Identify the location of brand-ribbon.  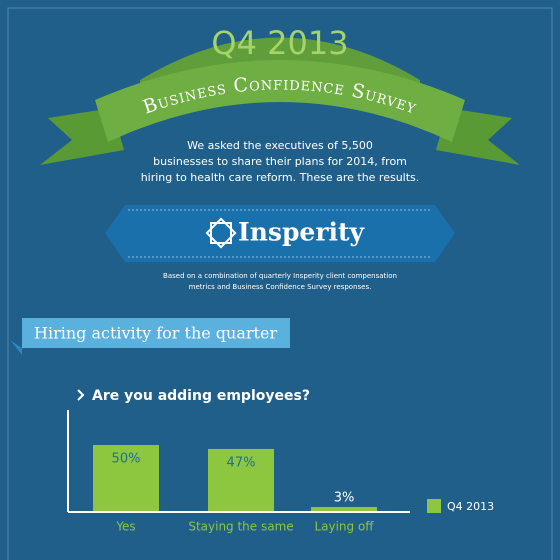
(280, 233).